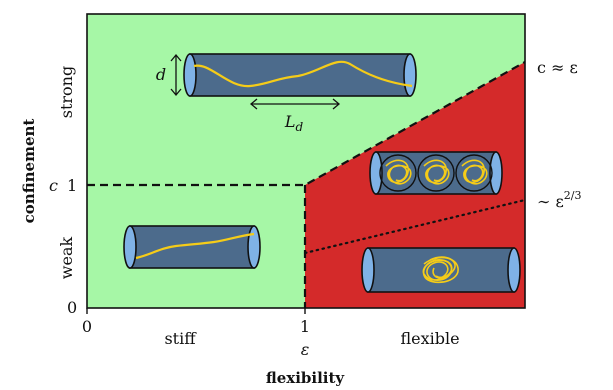 The height and width of the screenshot is (390, 613). Describe the element at coordinates (306, 378) in the screenshot. I see `x-axis-title: flexibility` at that location.